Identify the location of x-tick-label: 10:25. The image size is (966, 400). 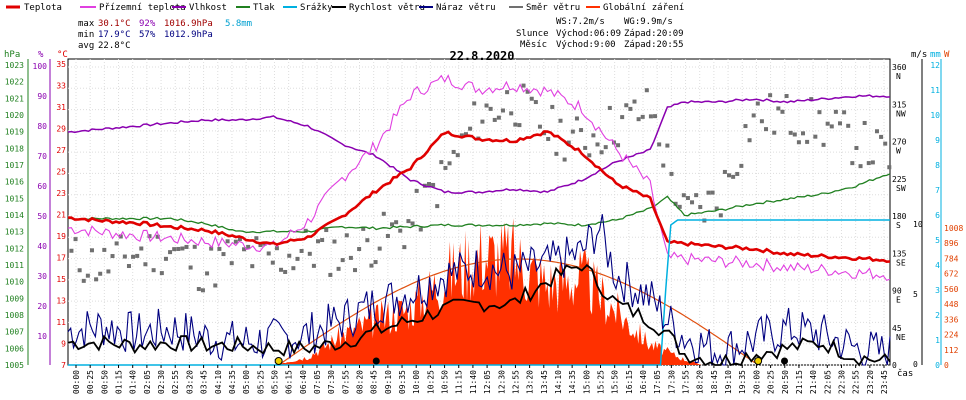
(430, 382).